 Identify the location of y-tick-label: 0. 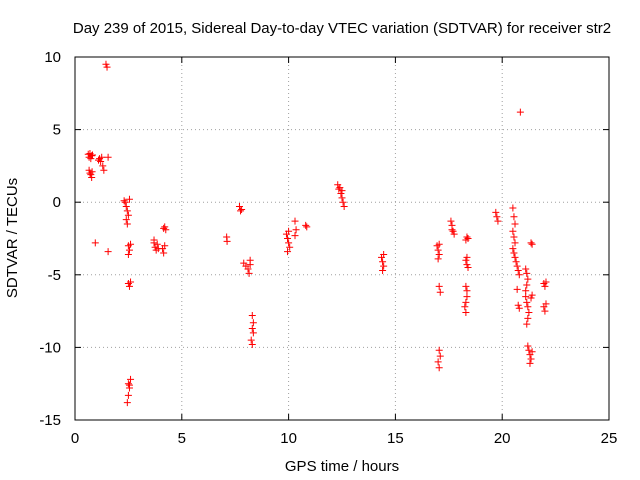
(57, 202).